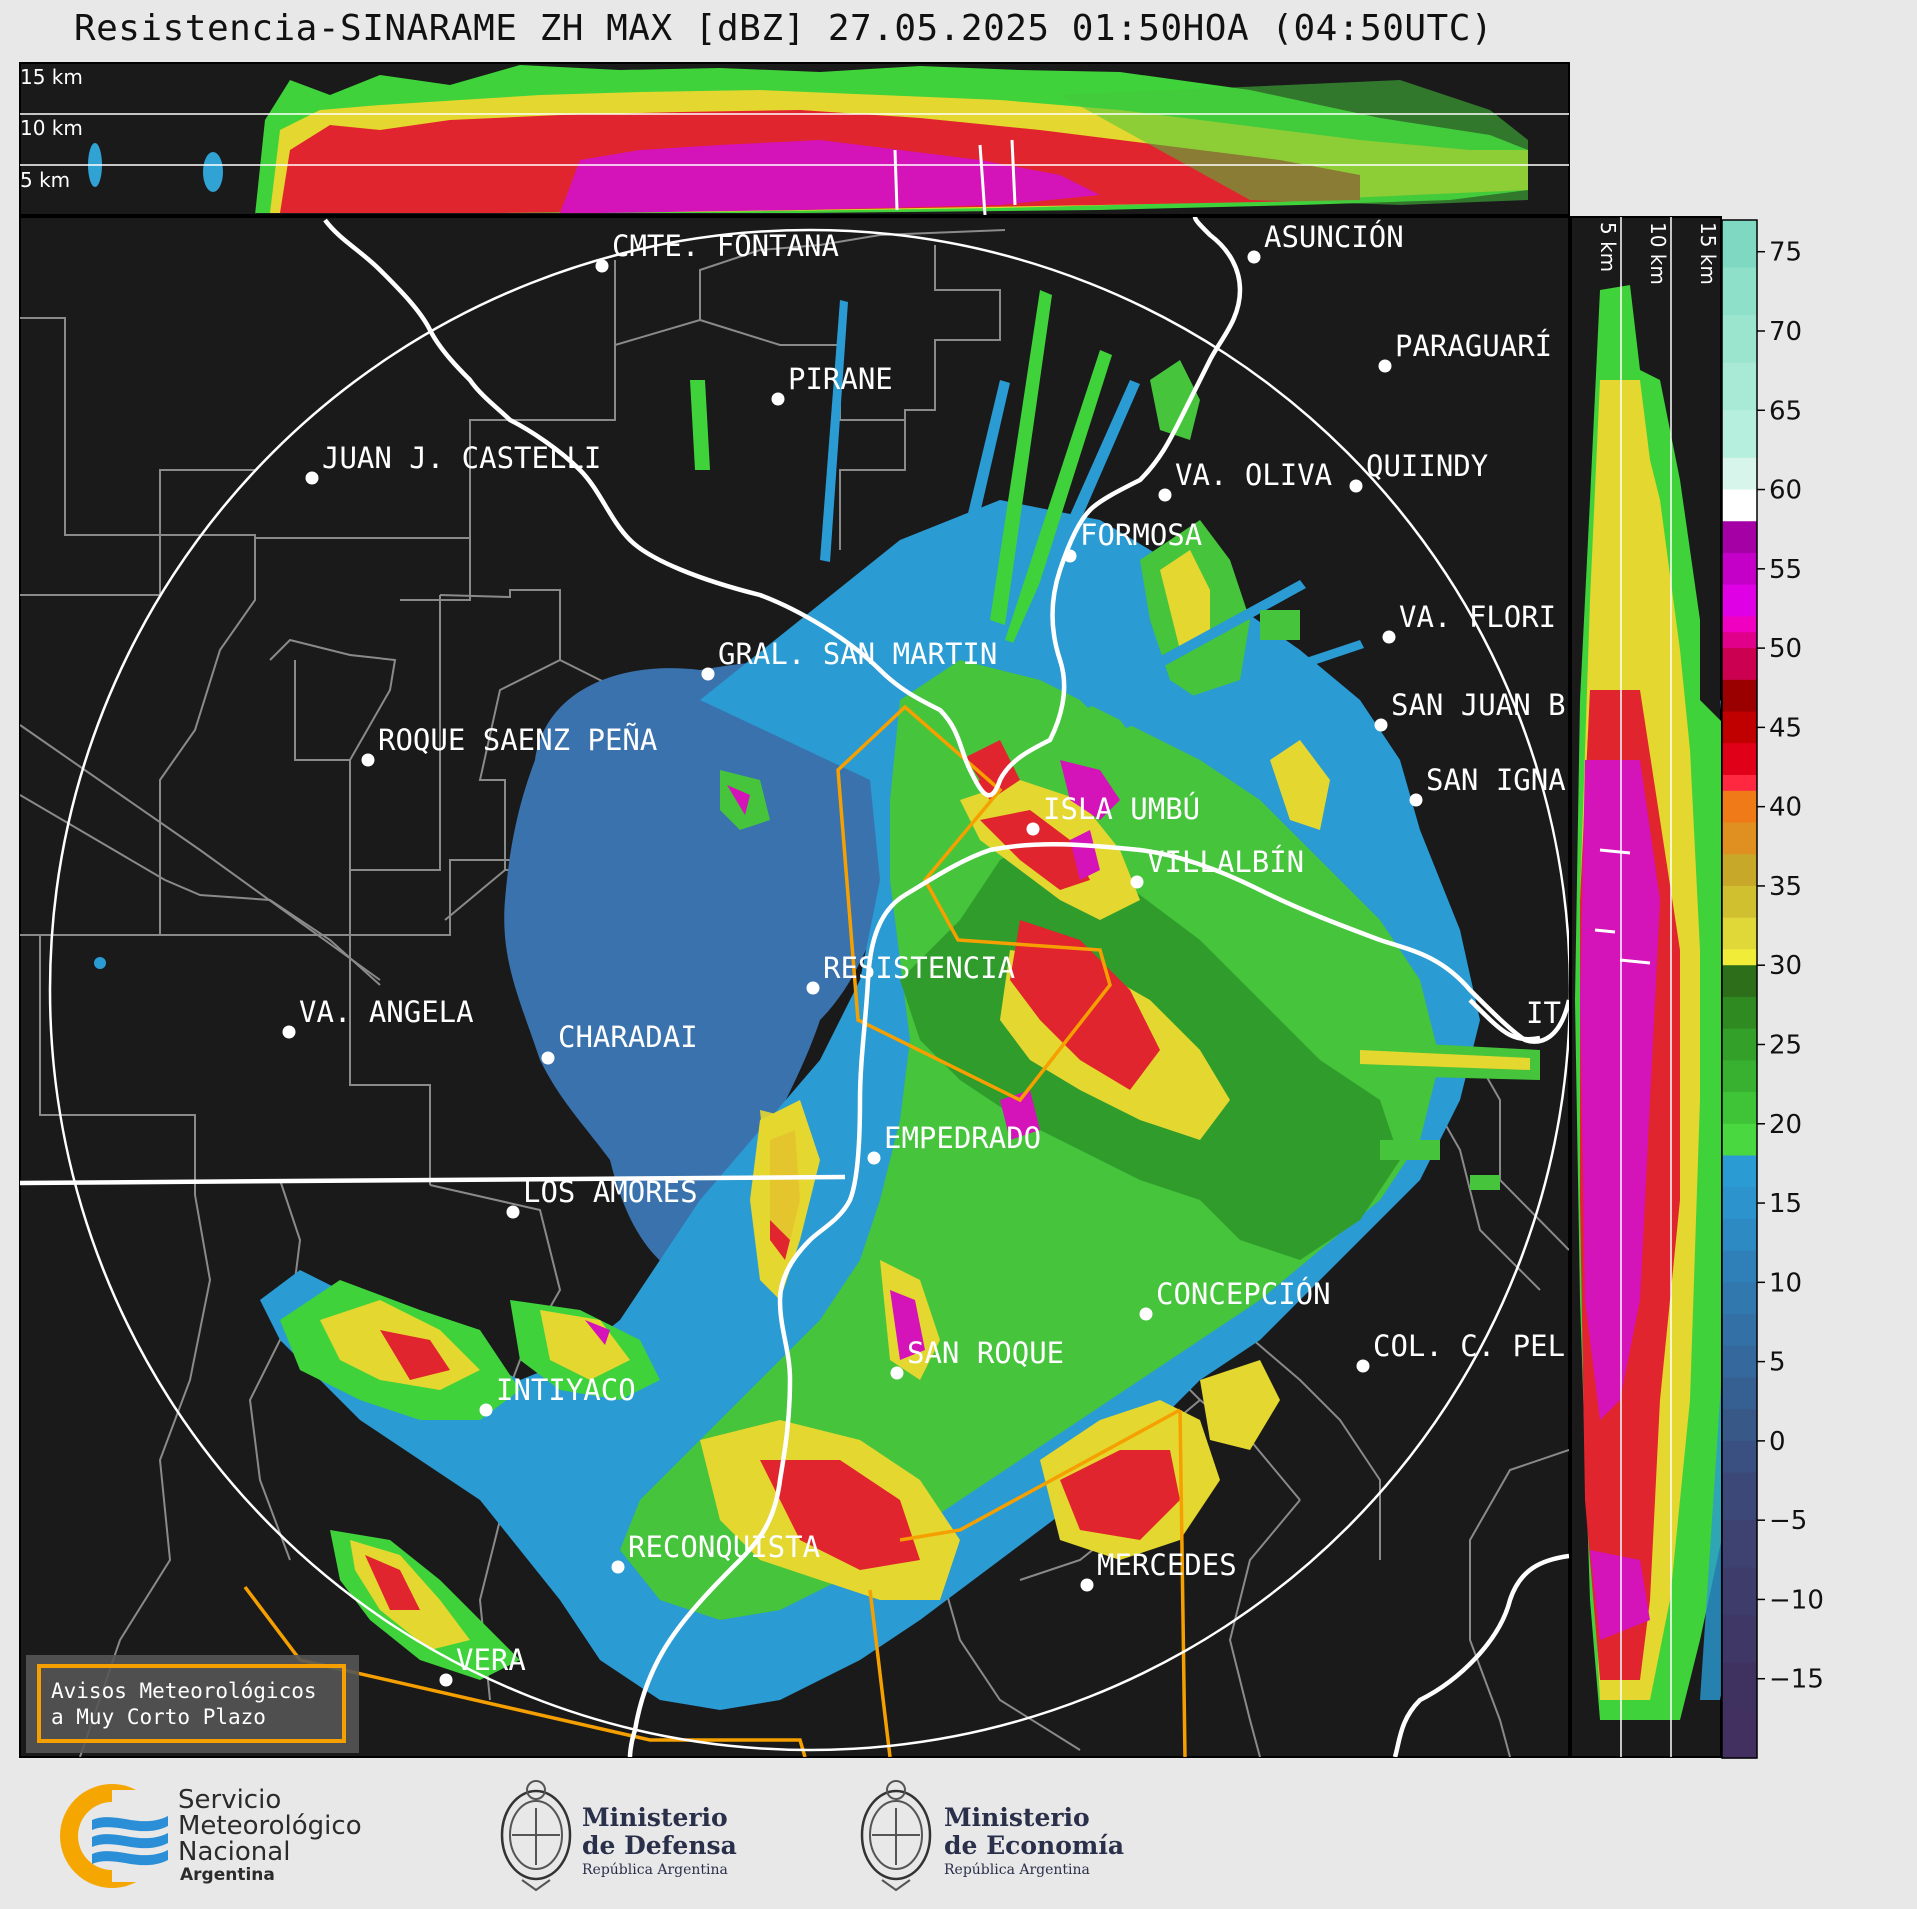  What do you see at coordinates (610, 1192) in the screenshot?
I see `city-label-los-amores: LOS AMORES` at bounding box center [610, 1192].